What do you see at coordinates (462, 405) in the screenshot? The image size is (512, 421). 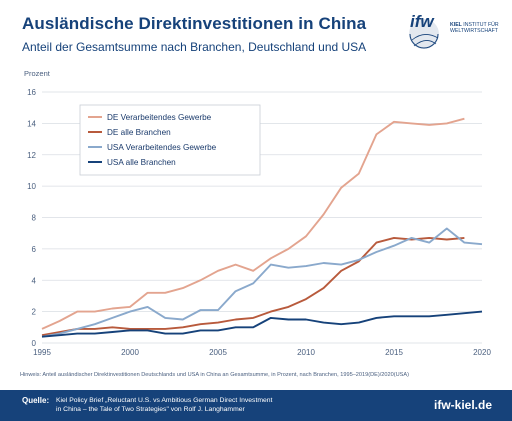 I see `footer-url-link: ifw-kiel.de` at bounding box center [462, 405].